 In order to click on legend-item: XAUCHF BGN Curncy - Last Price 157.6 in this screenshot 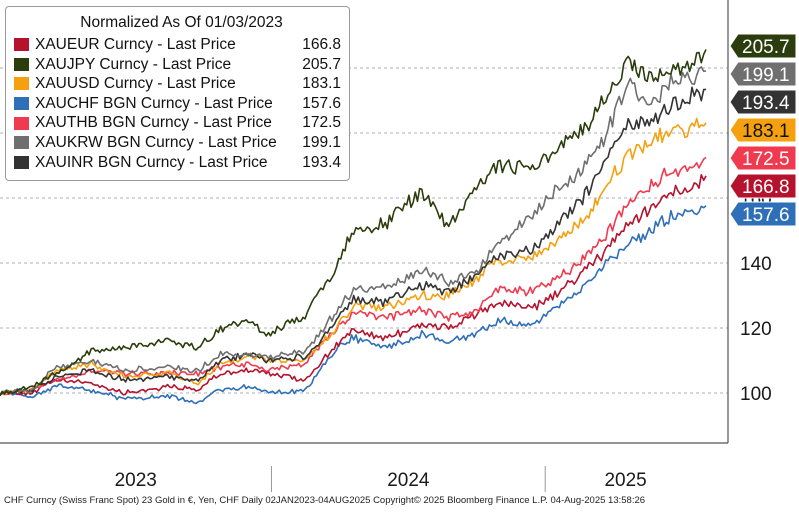, I will do `click(177, 104)`.